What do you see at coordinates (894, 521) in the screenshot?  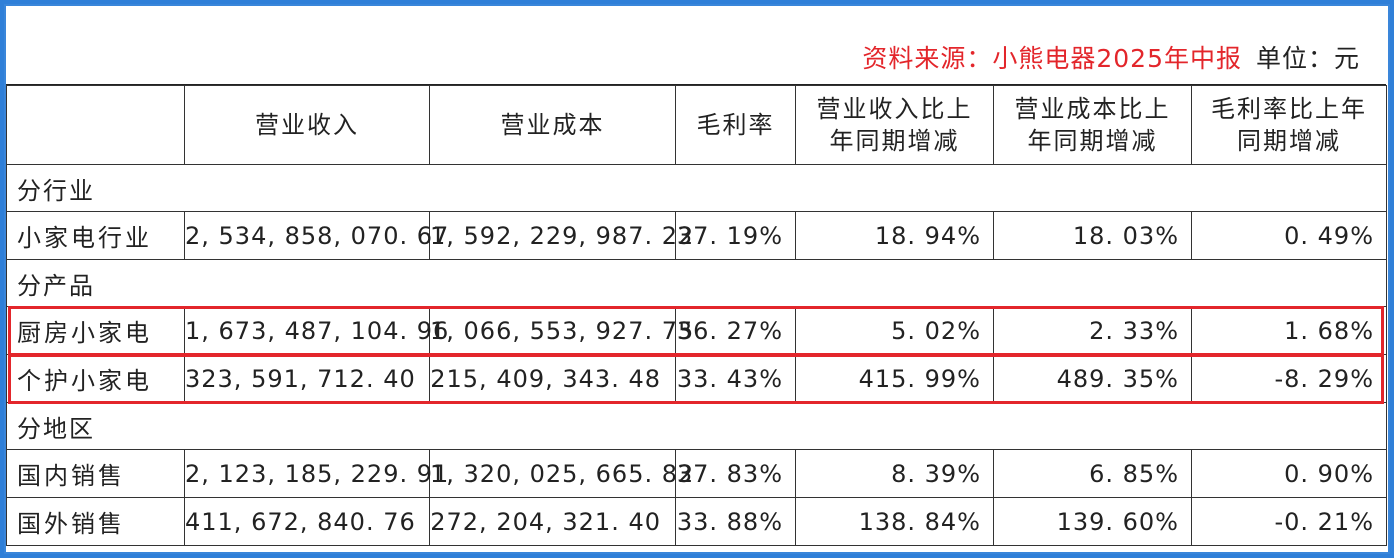 I see `revenue-change-cell: 138. 84%` at bounding box center [894, 521].